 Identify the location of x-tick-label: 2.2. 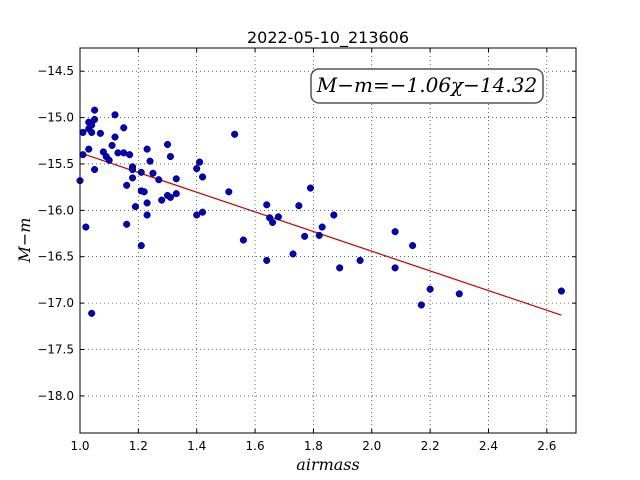
(430, 446).